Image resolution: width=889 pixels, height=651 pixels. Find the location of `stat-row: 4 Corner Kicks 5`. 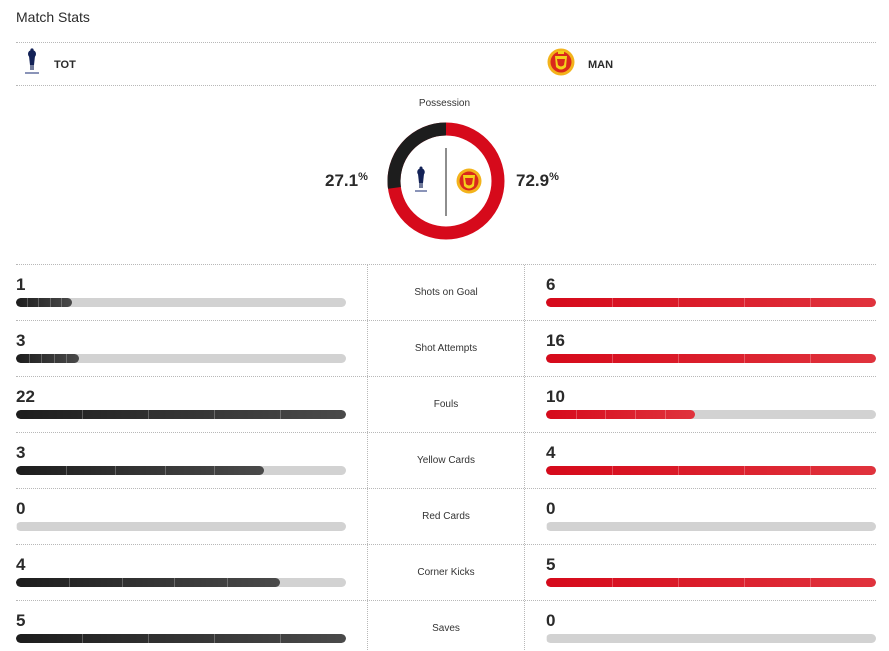

stat-row: 4 Corner Kicks 5 is located at coordinates (446, 572).